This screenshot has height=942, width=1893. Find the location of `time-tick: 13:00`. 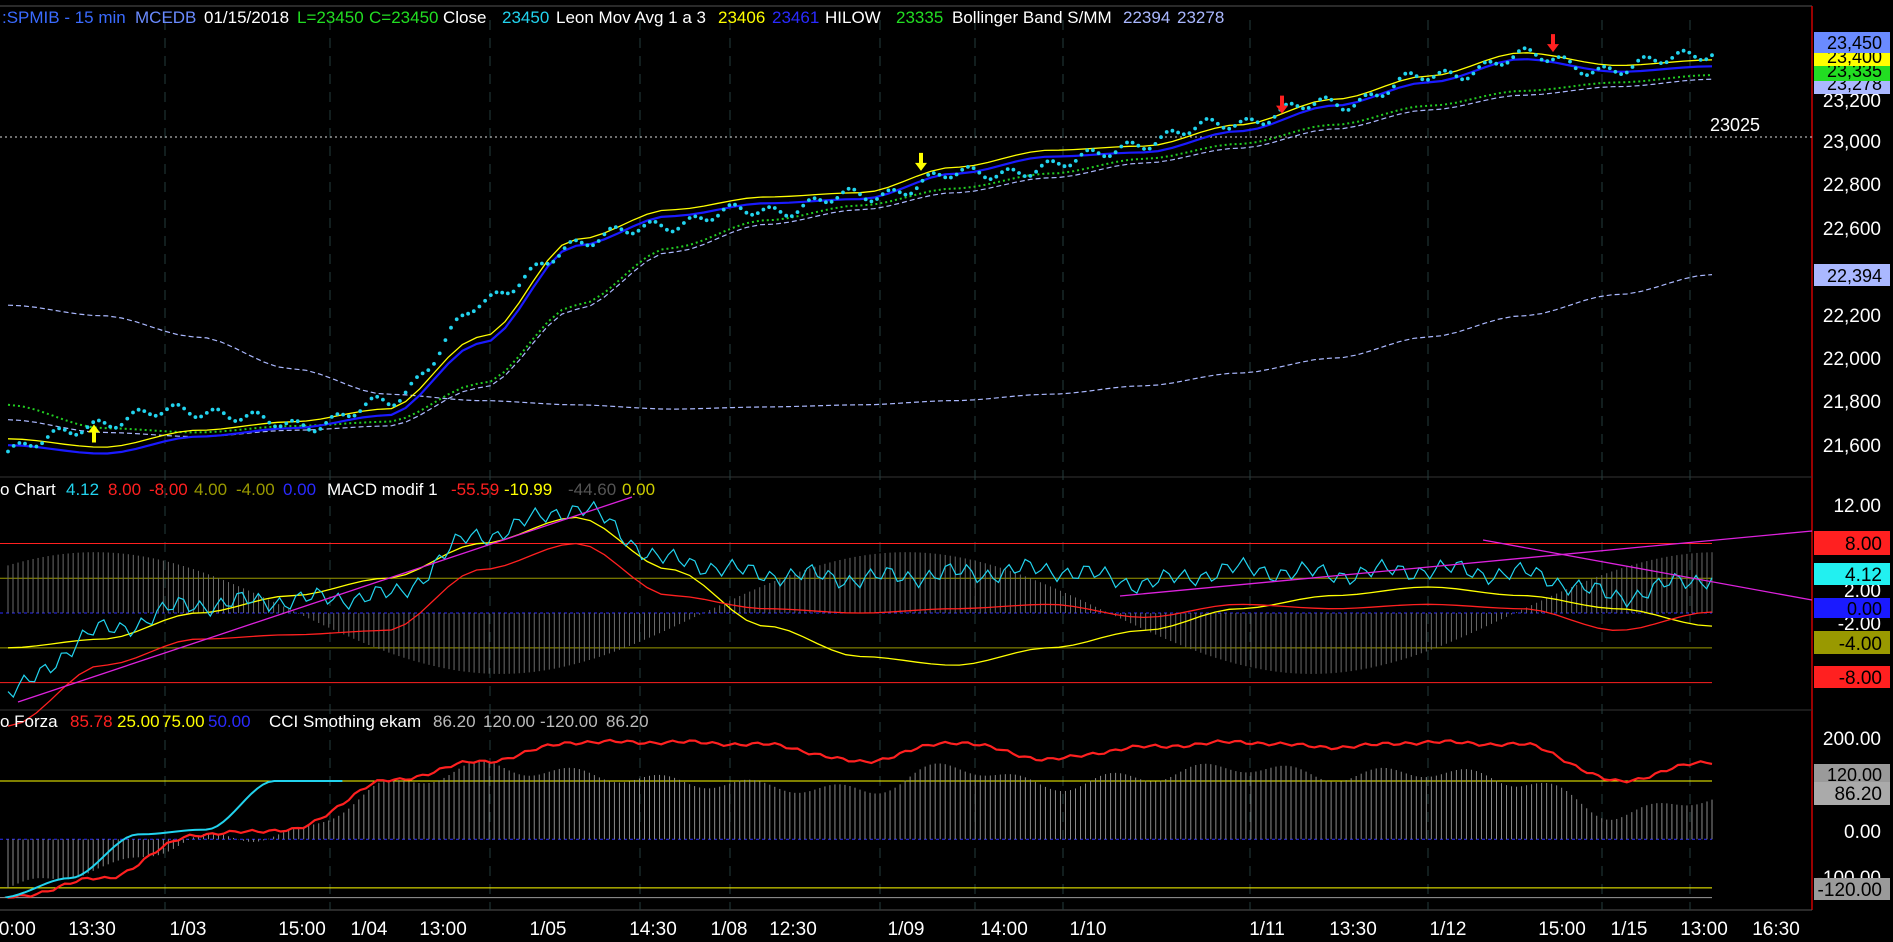

time-tick: 13:00 is located at coordinates (1704, 929).